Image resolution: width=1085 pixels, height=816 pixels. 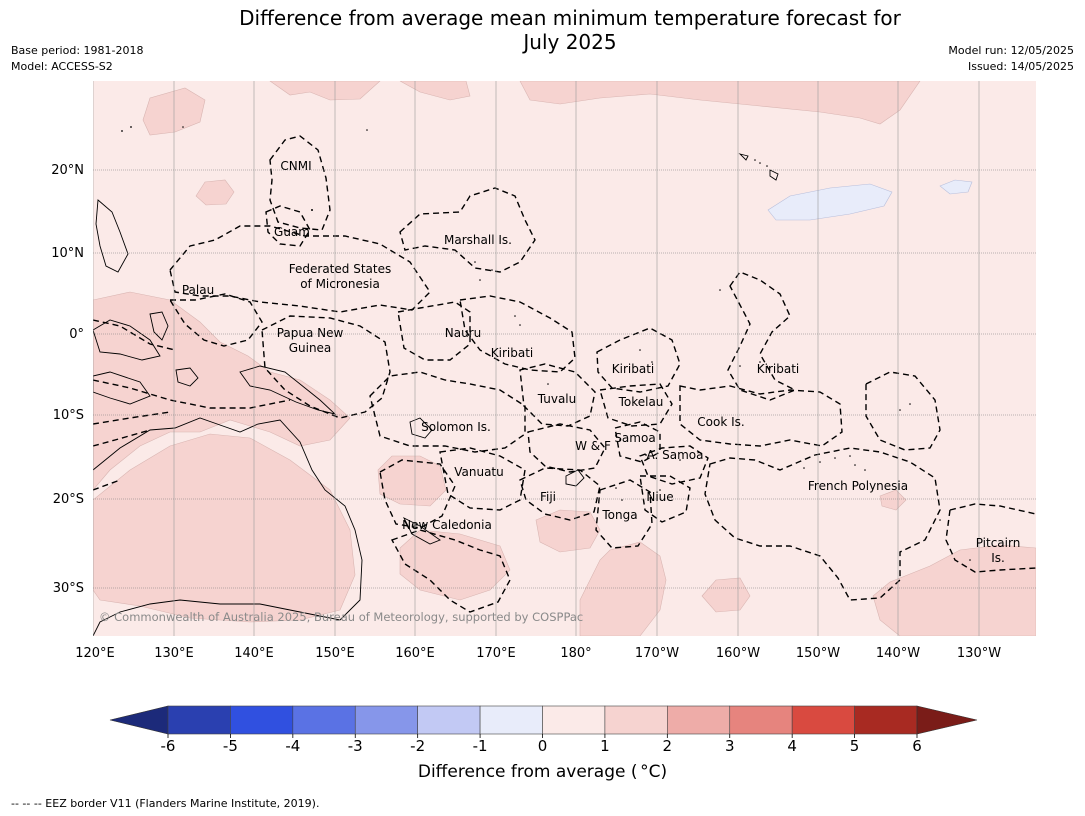 I want to click on colorbar: -6 -5 -4 -3 -2 -1 0 1 2 3 4 5 6, so click(x=543, y=730).